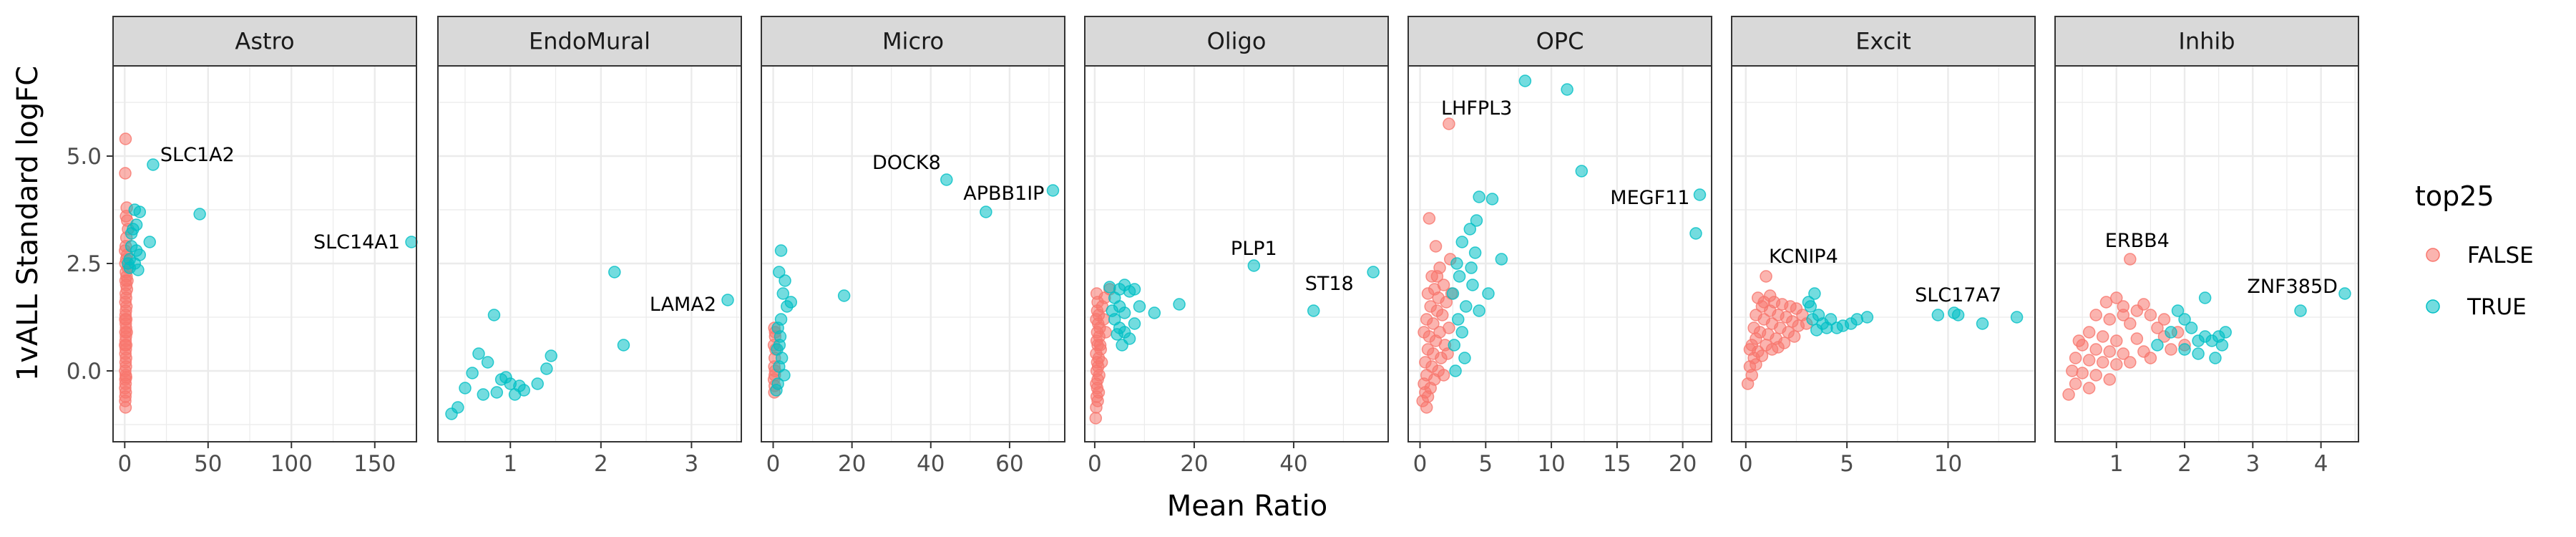 Image resolution: width=2576 pixels, height=537 pixels. I want to click on y-tick-label: 2.5, so click(84, 264).